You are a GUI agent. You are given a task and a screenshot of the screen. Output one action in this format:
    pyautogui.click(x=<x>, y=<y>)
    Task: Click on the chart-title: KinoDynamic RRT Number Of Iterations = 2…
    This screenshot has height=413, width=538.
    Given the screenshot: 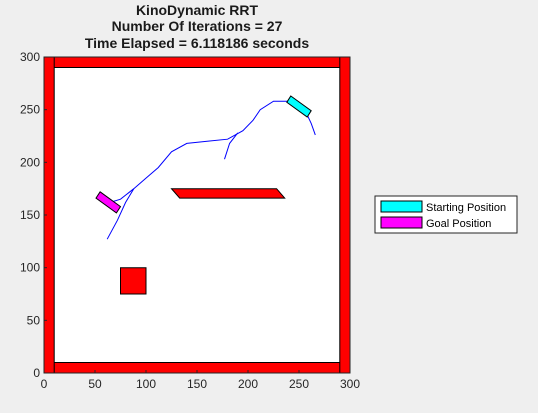 What is the action you would take?
    pyautogui.click(x=197, y=26)
    